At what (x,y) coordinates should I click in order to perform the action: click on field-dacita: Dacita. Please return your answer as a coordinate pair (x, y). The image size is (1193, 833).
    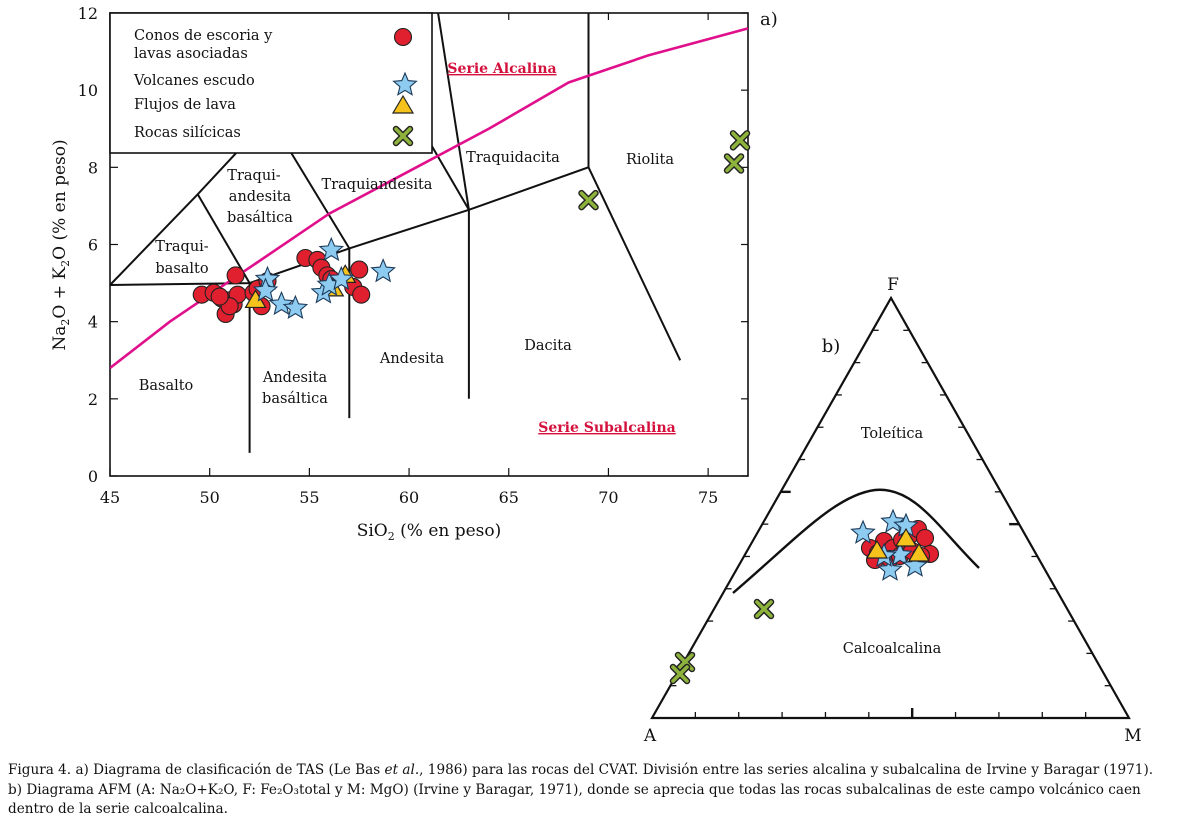
    Looking at the image, I should click on (548, 346).